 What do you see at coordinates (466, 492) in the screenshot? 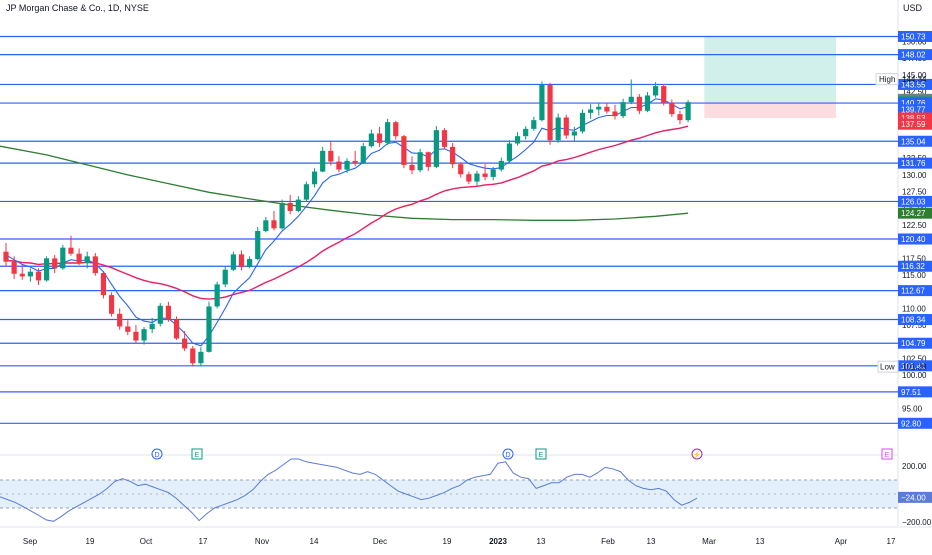
I see `cci-indicator-pane: 200.00 −200.00 −24.00` at bounding box center [466, 492].